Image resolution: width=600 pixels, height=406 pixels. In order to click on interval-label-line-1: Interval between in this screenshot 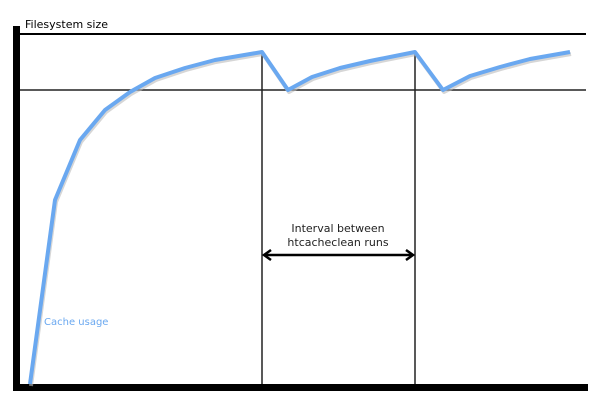, I will do `click(337, 228)`.